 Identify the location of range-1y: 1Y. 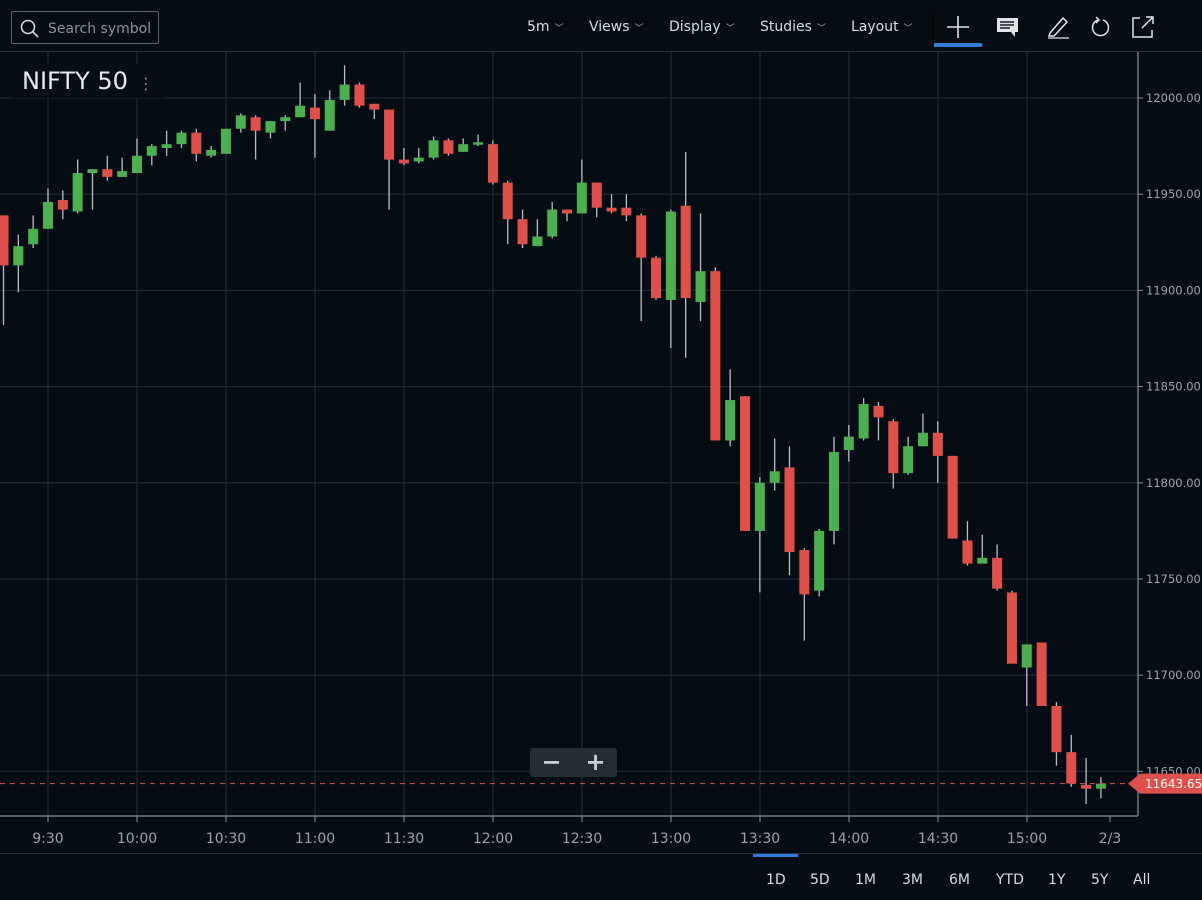
(1057, 880).